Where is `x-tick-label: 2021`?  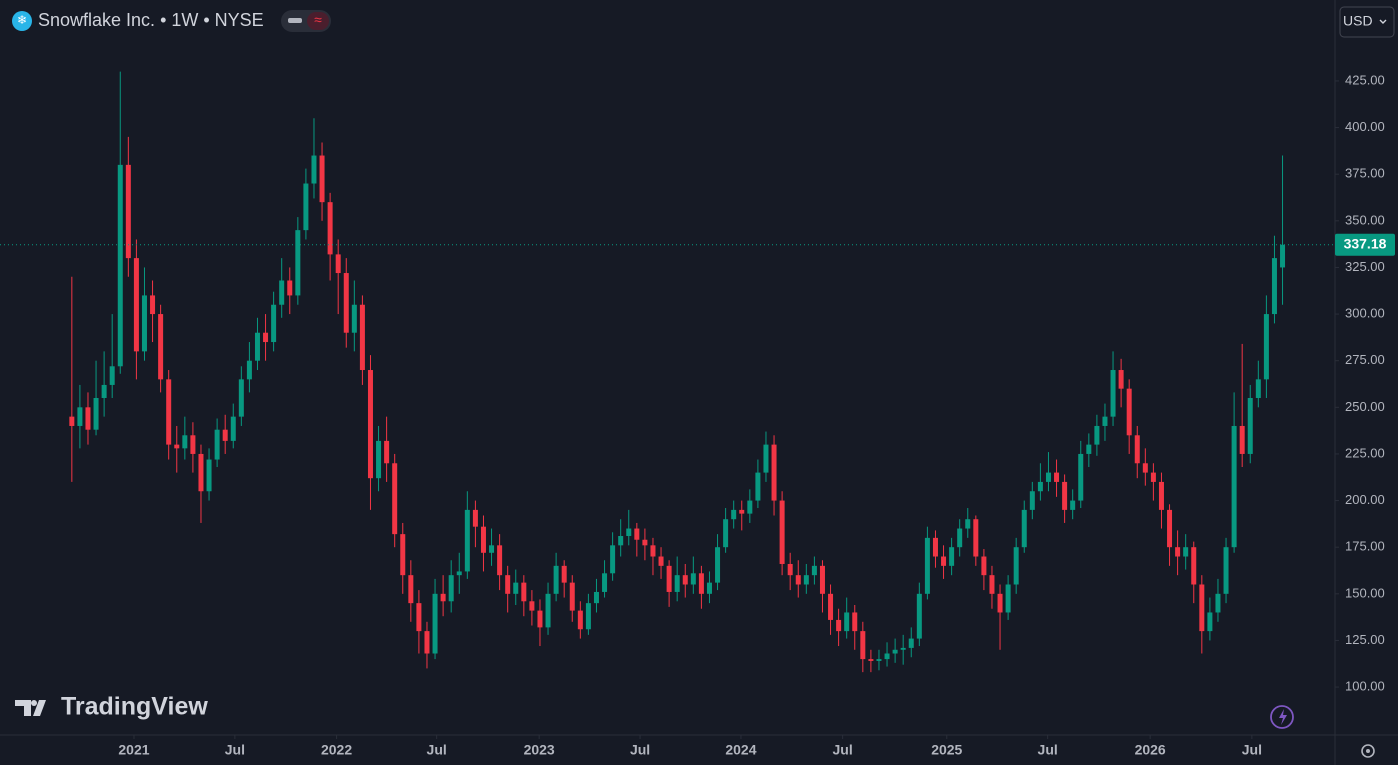
x-tick-label: 2021 is located at coordinates (133, 750).